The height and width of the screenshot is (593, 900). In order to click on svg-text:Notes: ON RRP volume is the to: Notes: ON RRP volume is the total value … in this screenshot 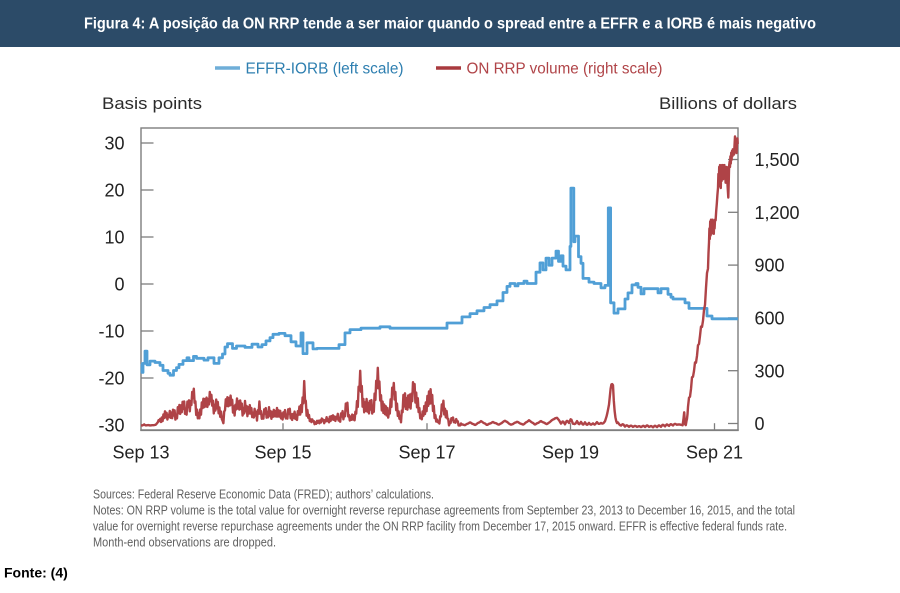, I will do `click(444, 510)`.